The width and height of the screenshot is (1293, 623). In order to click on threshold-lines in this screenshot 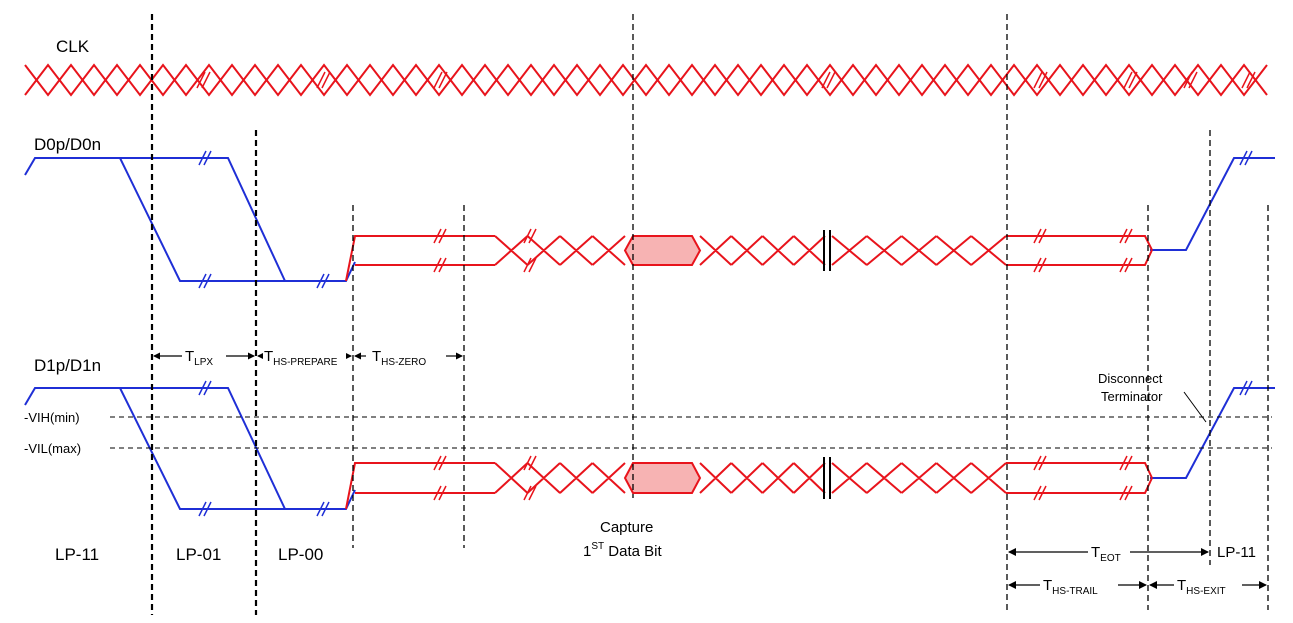, I will do `click(691, 432)`.